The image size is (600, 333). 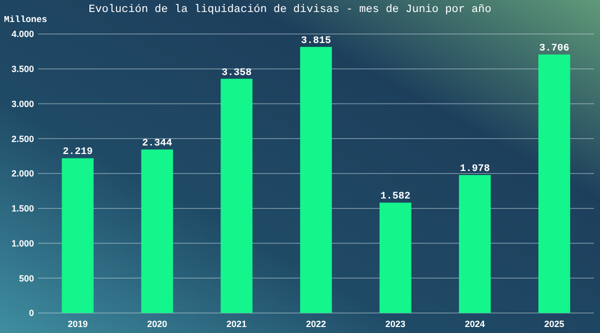 I want to click on y-tick-label: 500, so click(x=26, y=278).